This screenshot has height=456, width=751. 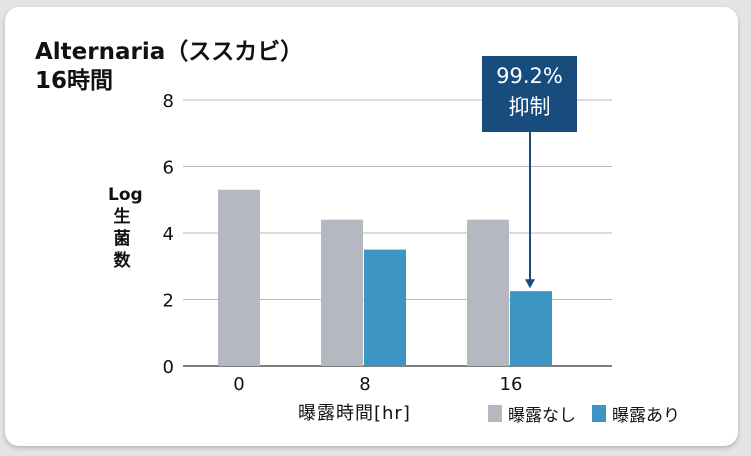 I want to click on y-tick-label: 0, so click(x=168, y=367).